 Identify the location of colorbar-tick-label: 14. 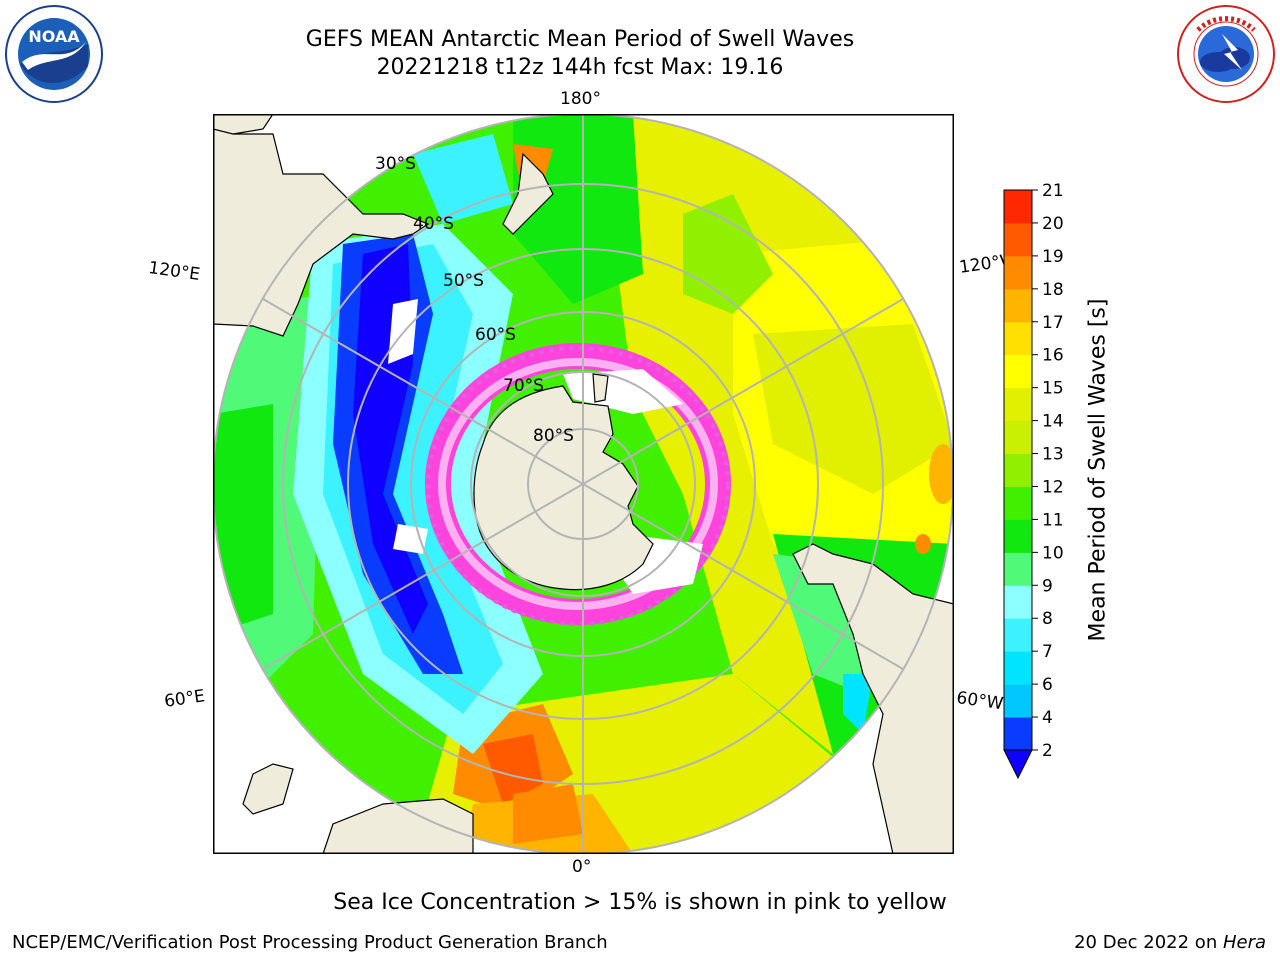
(1053, 422).